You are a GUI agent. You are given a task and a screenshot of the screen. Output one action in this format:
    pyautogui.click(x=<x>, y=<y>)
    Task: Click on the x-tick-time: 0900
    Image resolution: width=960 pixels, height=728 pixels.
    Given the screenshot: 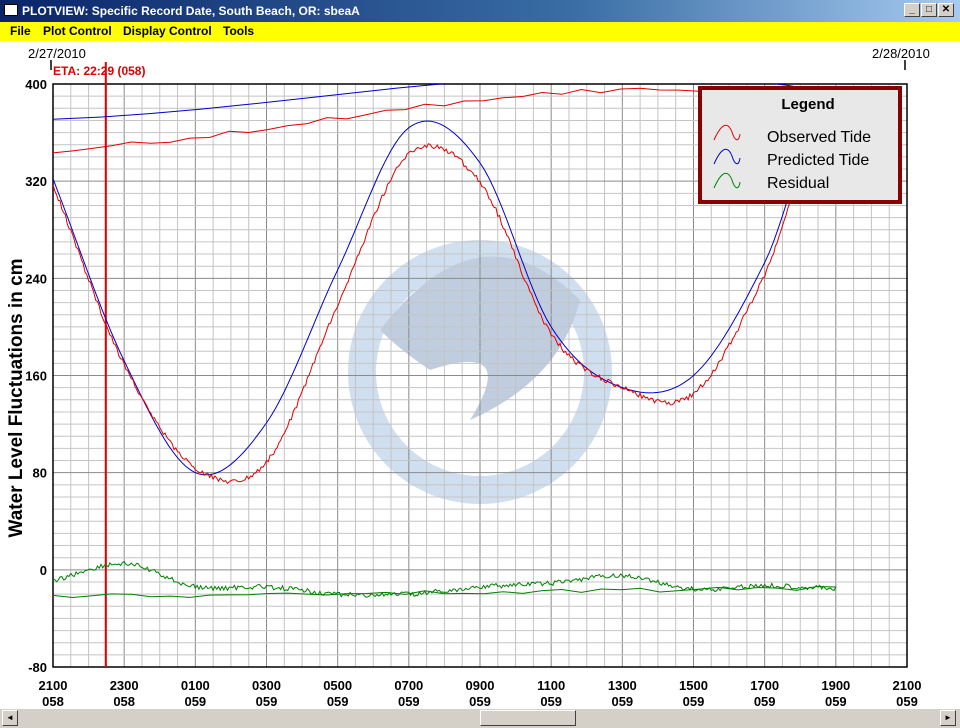 What is the action you would take?
    pyautogui.click(x=480, y=685)
    